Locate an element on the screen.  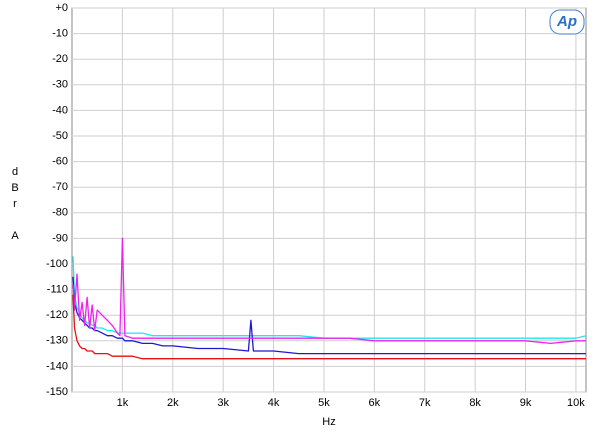
y-tick-label: -70 is located at coordinates (60, 187).